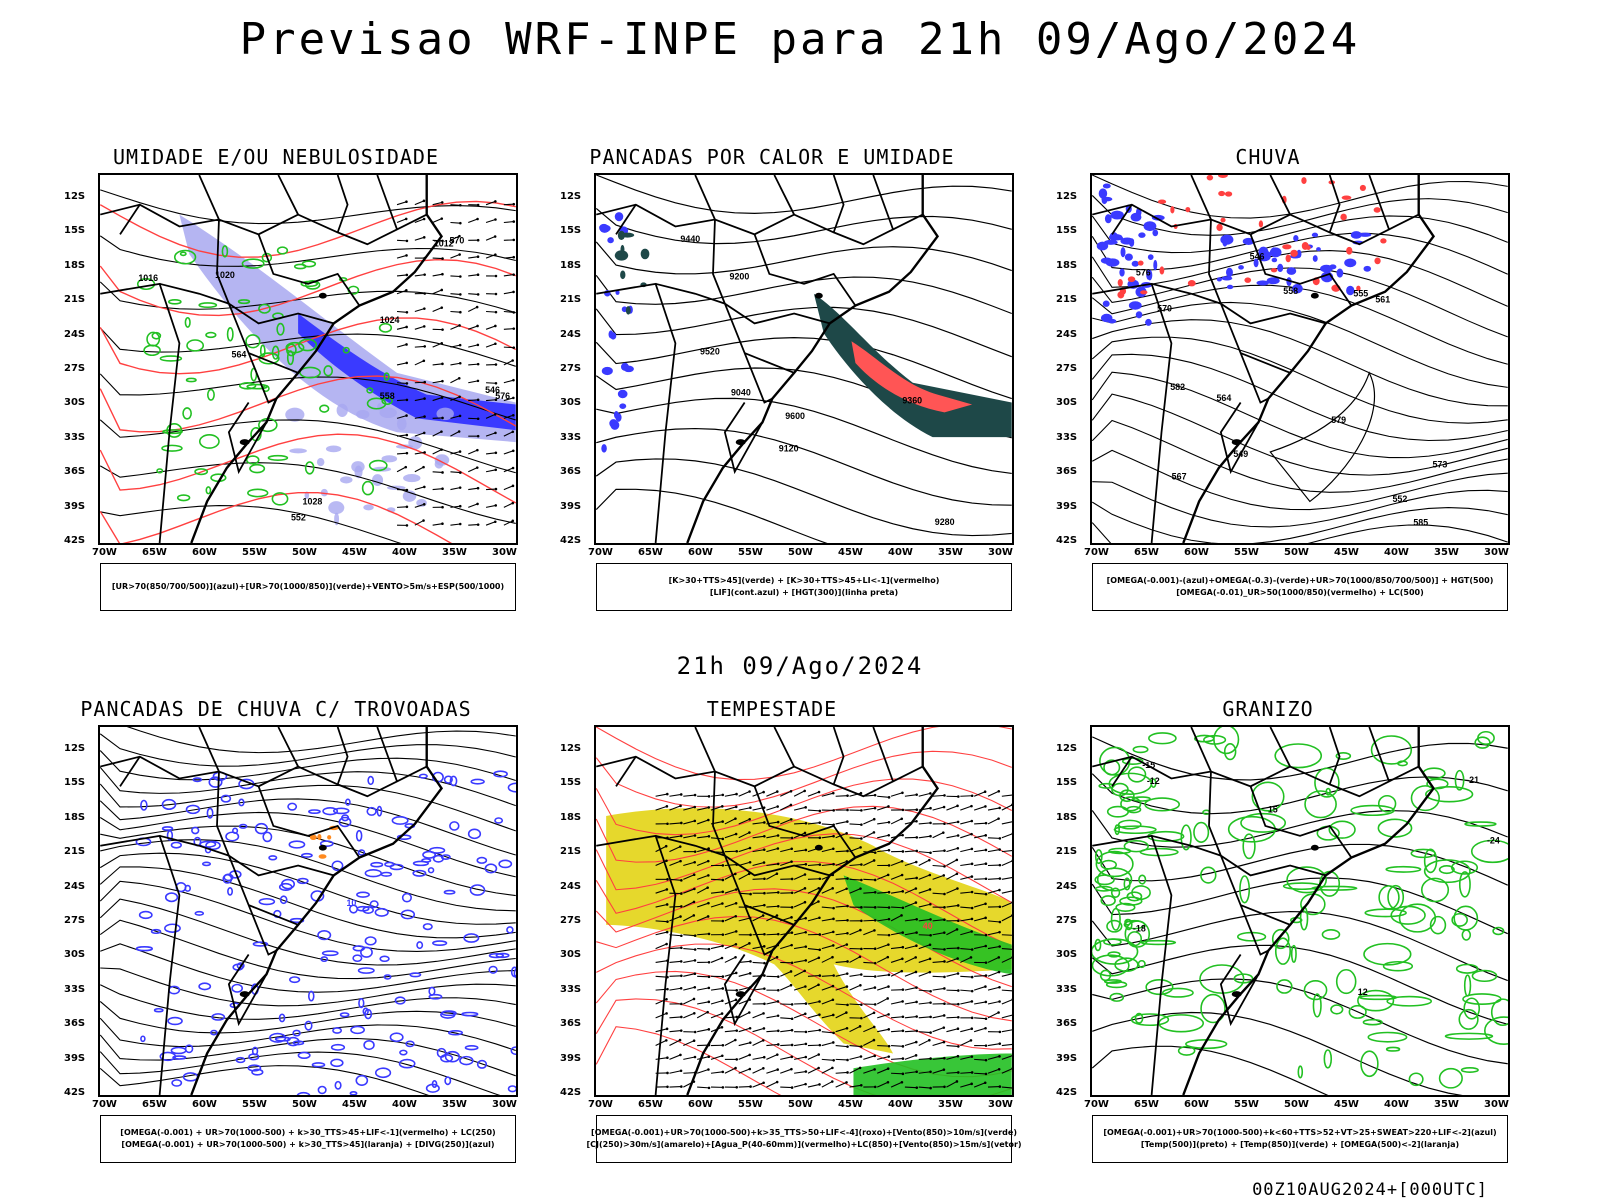 The height and width of the screenshot is (1200, 1600). I want to click on lon-tick-label: 65W, so click(650, 1104).